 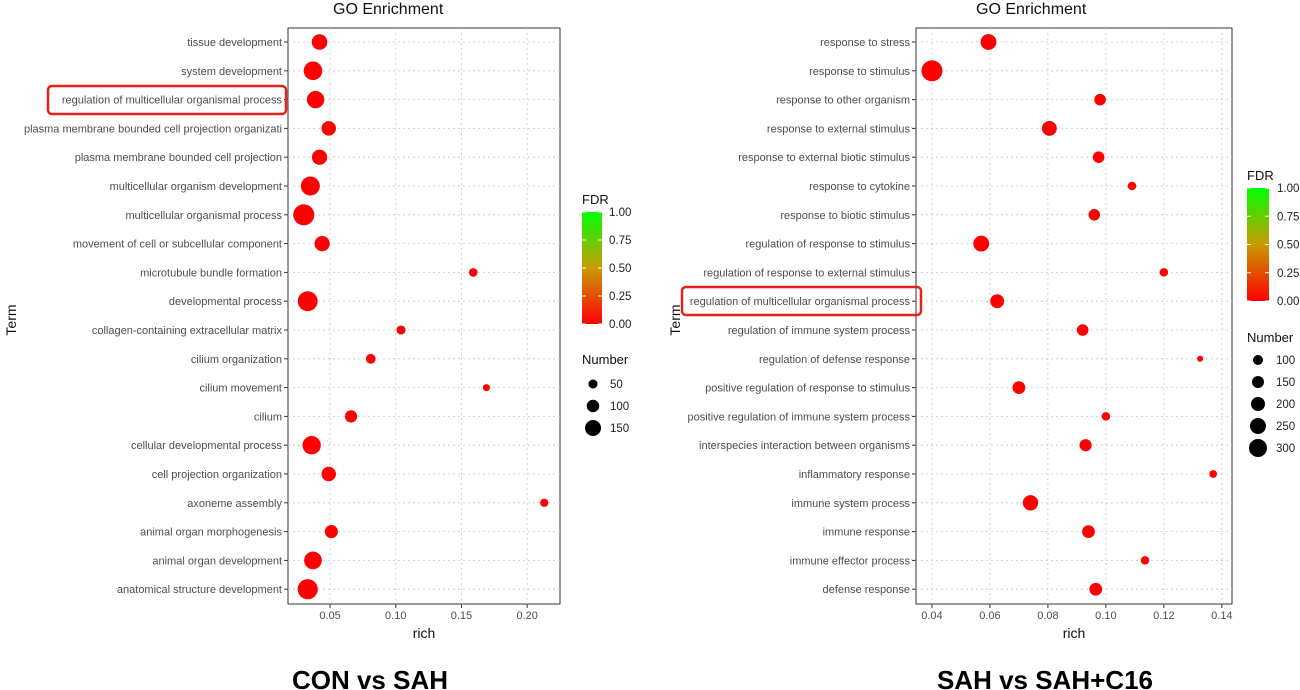 I want to click on x-tick-label: 0.10, so click(x=1105, y=616).